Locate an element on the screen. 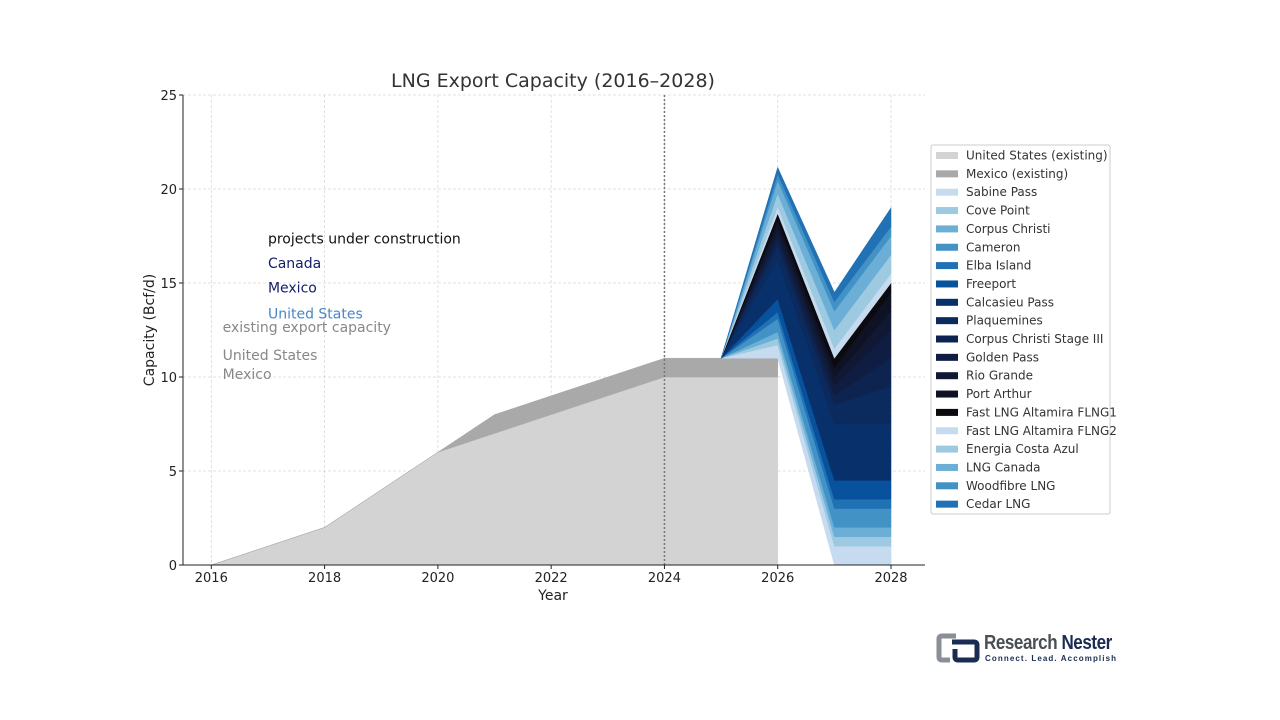  chart-title: LNG Export Capacity (2016–2028) is located at coordinates (553, 81).